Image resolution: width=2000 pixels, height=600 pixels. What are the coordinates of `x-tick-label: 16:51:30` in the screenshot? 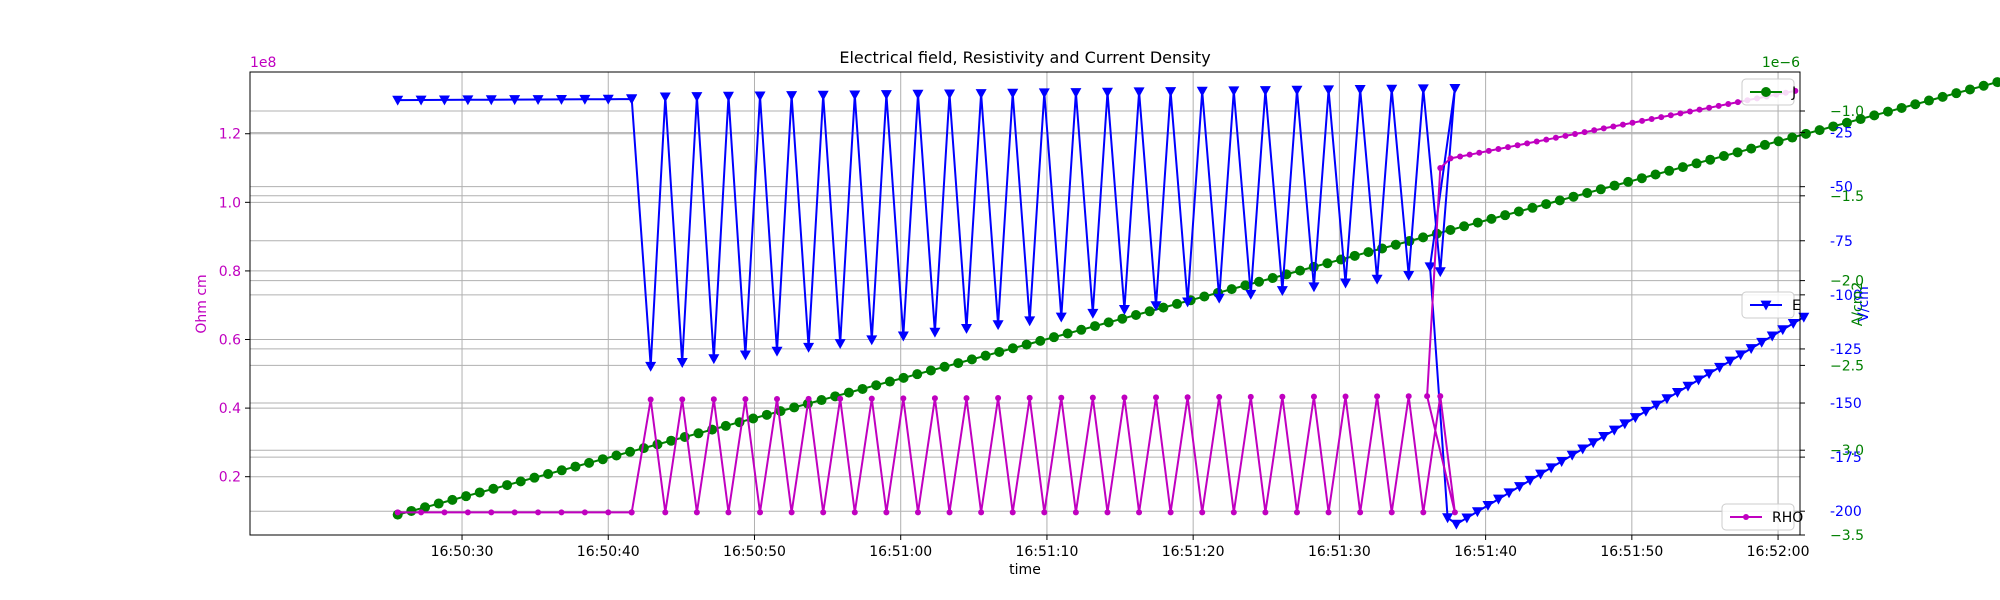 It's located at (1339, 552).